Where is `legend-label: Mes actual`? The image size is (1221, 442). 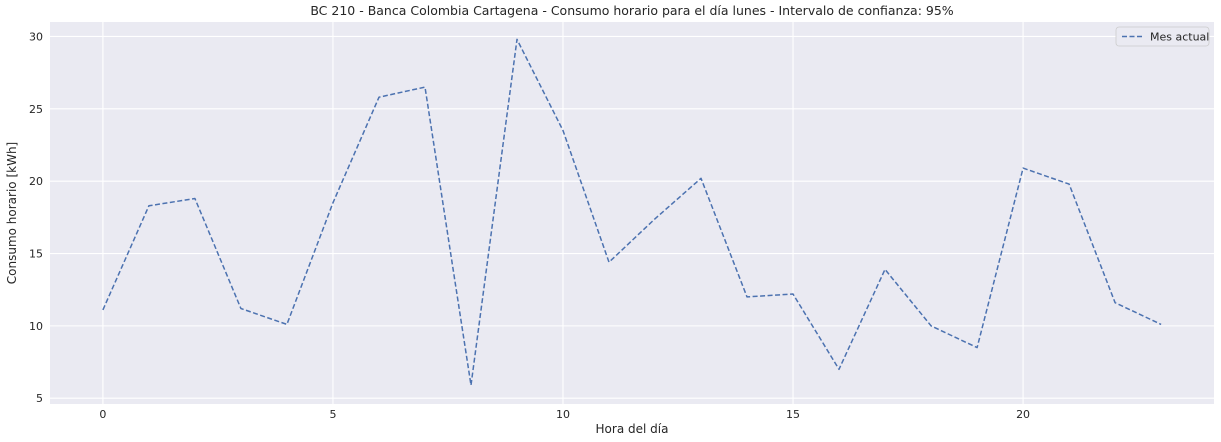 legend-label: Mes actual is located at coordinates (1179, 37).